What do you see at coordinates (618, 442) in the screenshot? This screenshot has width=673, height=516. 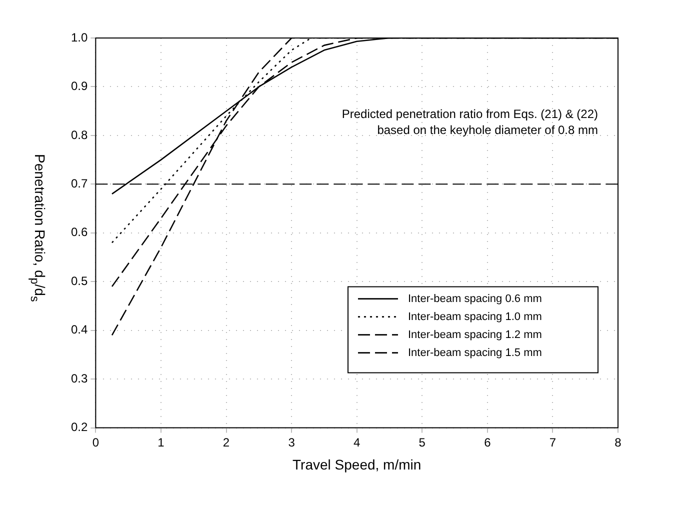 I see `x-tick-label: 8` at bounding box center [618, 442].